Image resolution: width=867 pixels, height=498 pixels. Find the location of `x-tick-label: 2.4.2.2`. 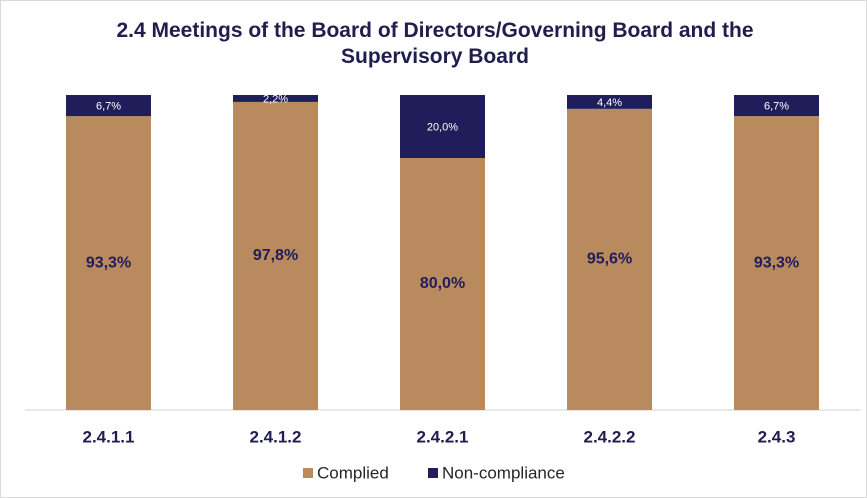

x-tick-label: 2.4.2.2 is located at coordinates (610, 436).